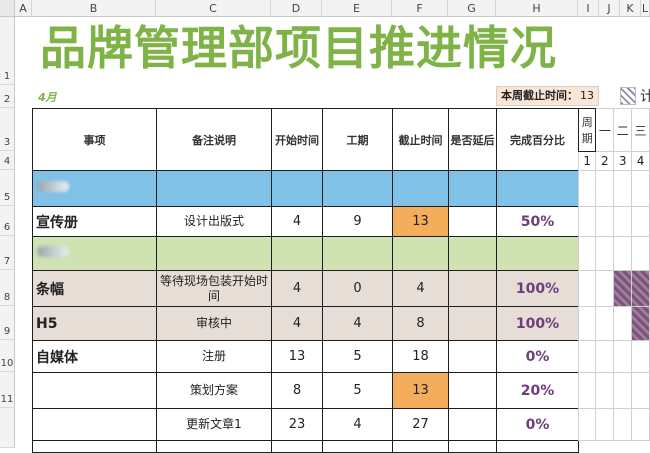  What do you see at coordinates (420, 139) in the screenshot?
I see `header-end: 截止时间` at bounding box center [420, 139].